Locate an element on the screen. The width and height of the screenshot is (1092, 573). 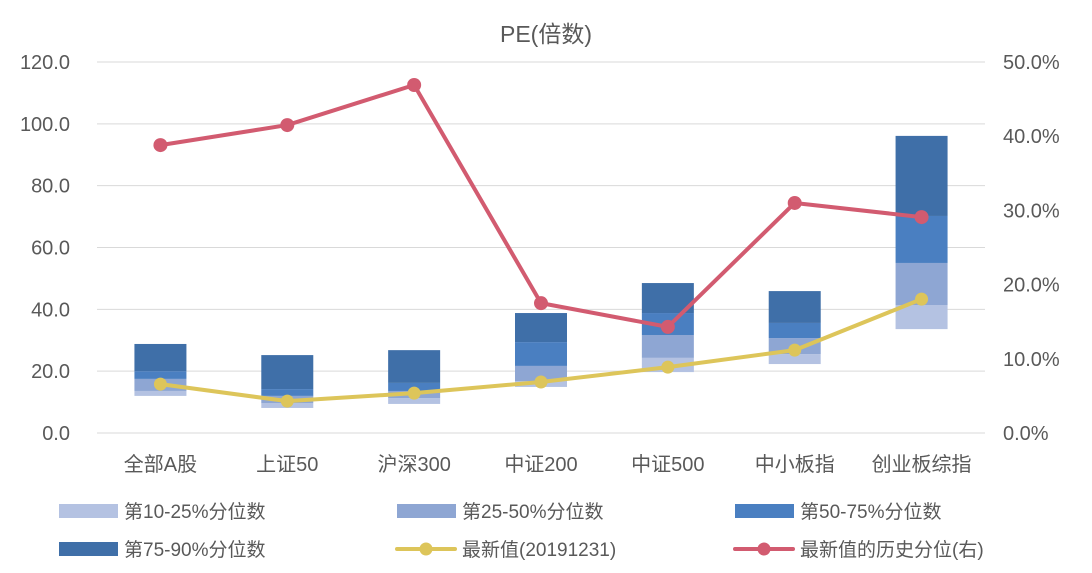
legend-marker-latest-value is located at coordinates (426, 549).